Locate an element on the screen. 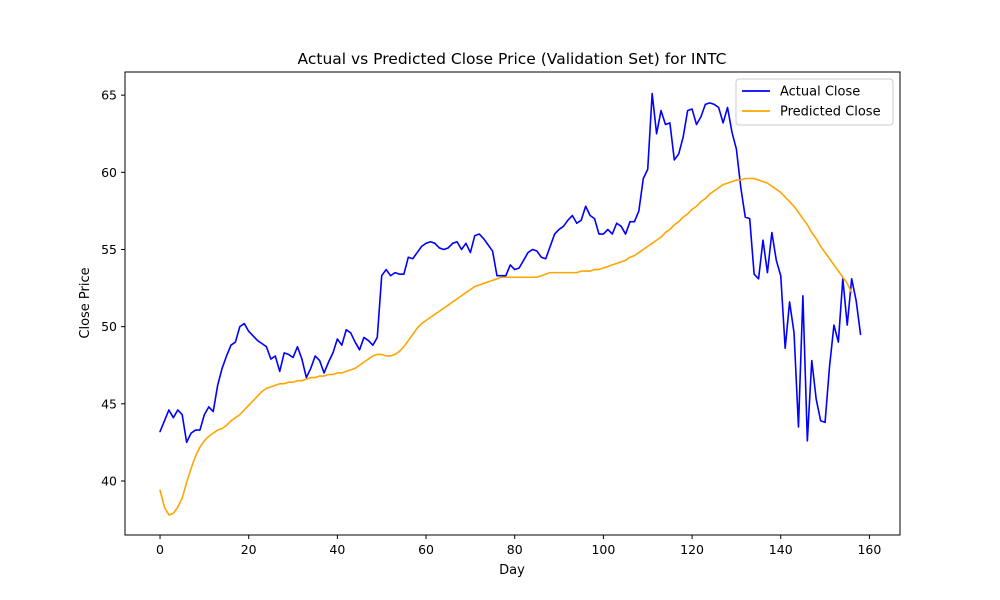 The width and height of the screenshot is (1000, 600). y-tick-label: 50 is located at coordinates (109, 326).